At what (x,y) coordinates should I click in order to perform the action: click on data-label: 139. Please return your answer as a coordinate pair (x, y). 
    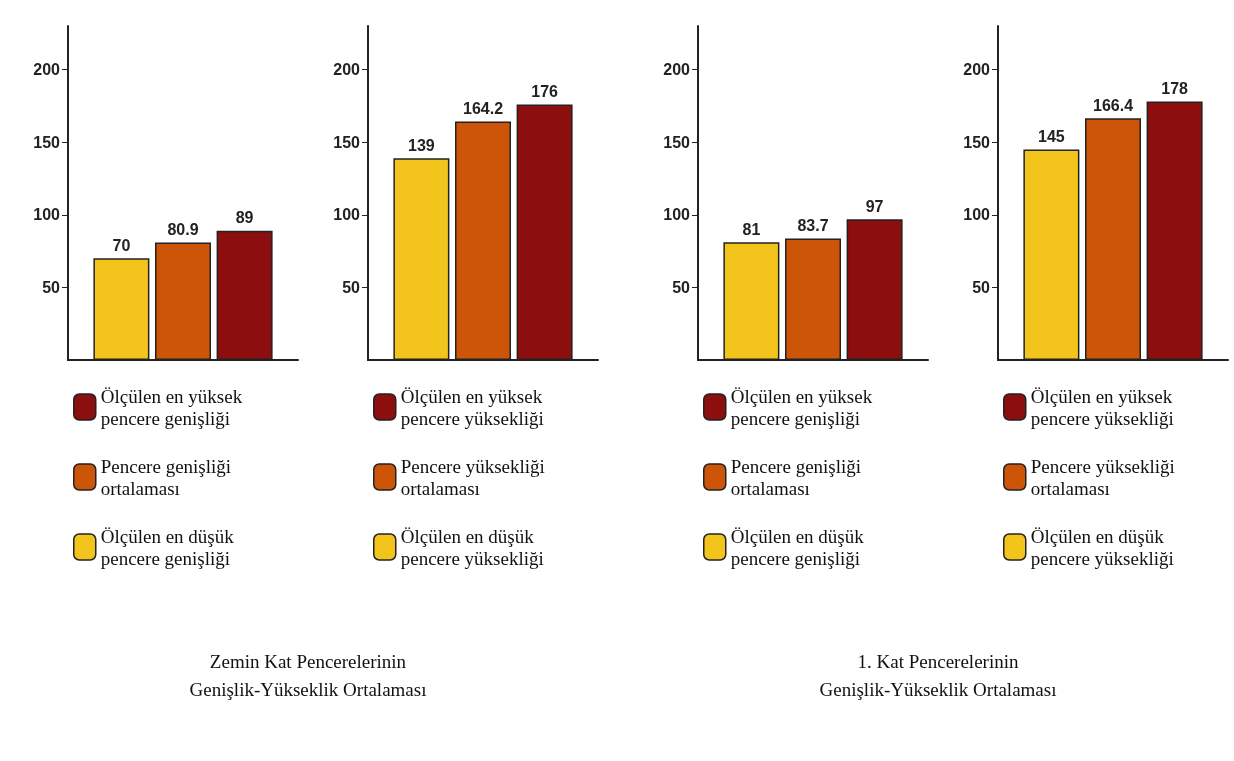
    Looking at the image, I should click on (421, 145).